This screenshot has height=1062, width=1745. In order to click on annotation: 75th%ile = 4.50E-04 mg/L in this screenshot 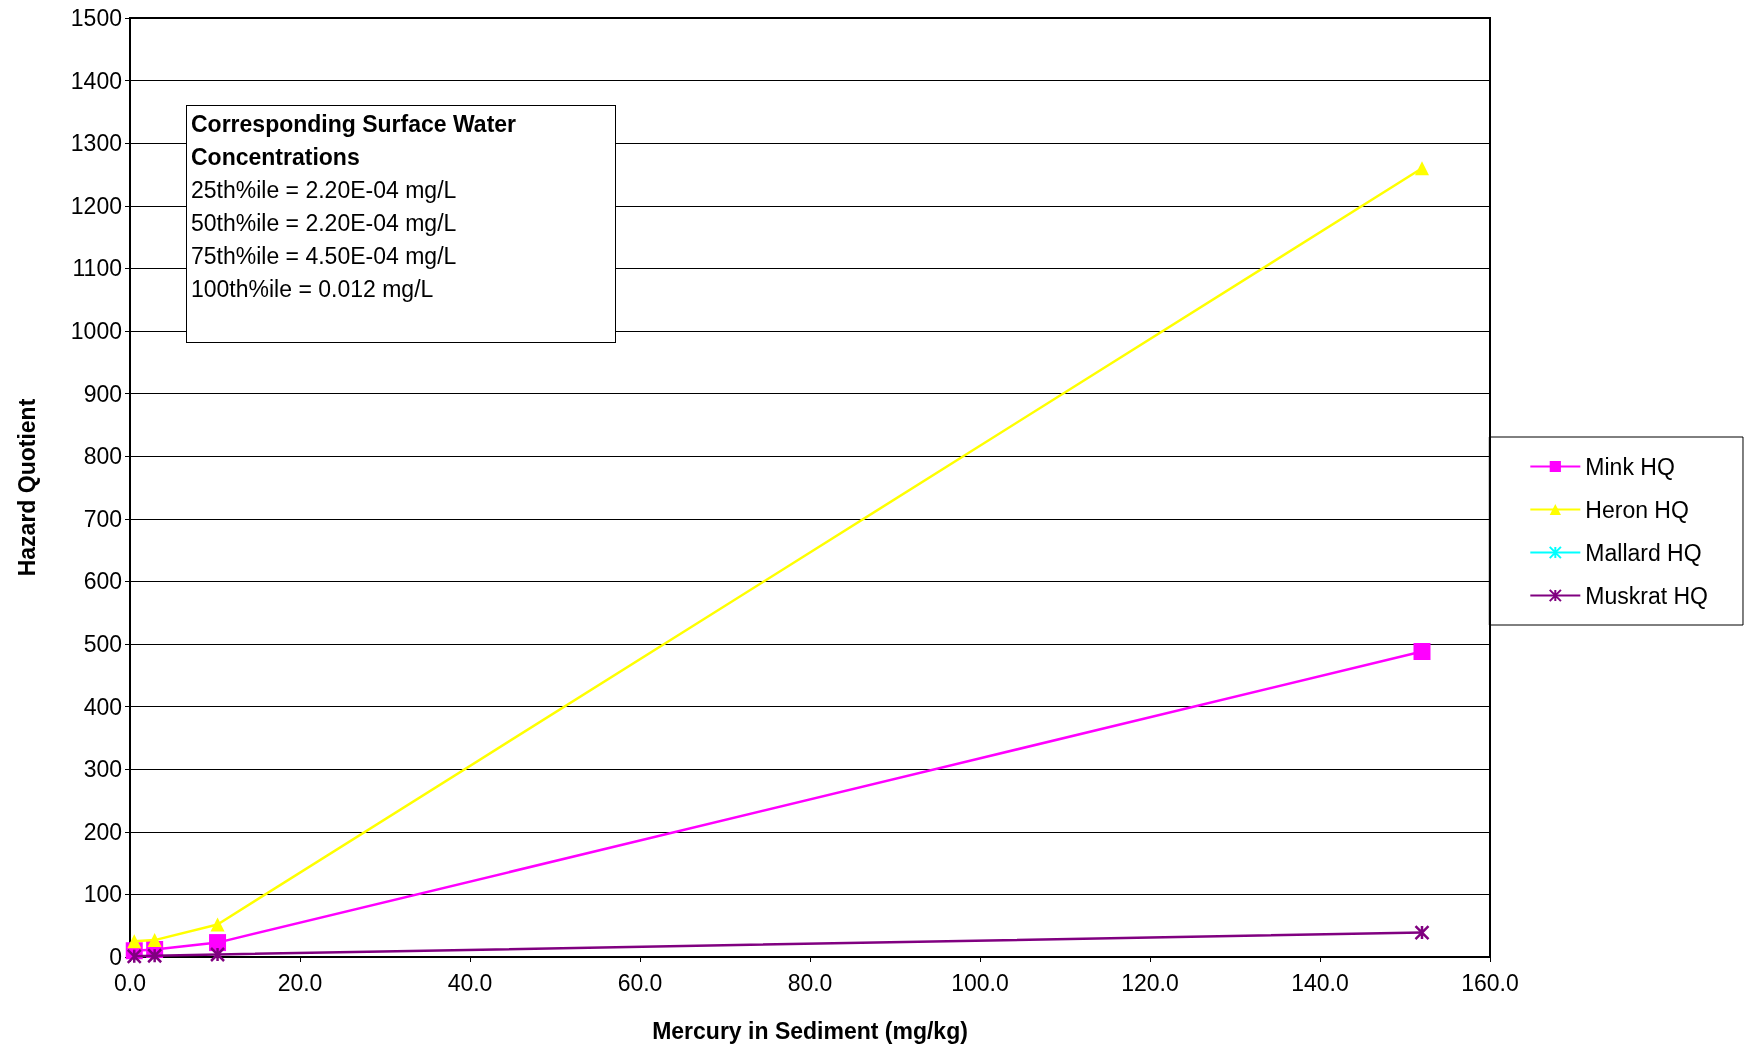, I will do `click(324, 256)`.